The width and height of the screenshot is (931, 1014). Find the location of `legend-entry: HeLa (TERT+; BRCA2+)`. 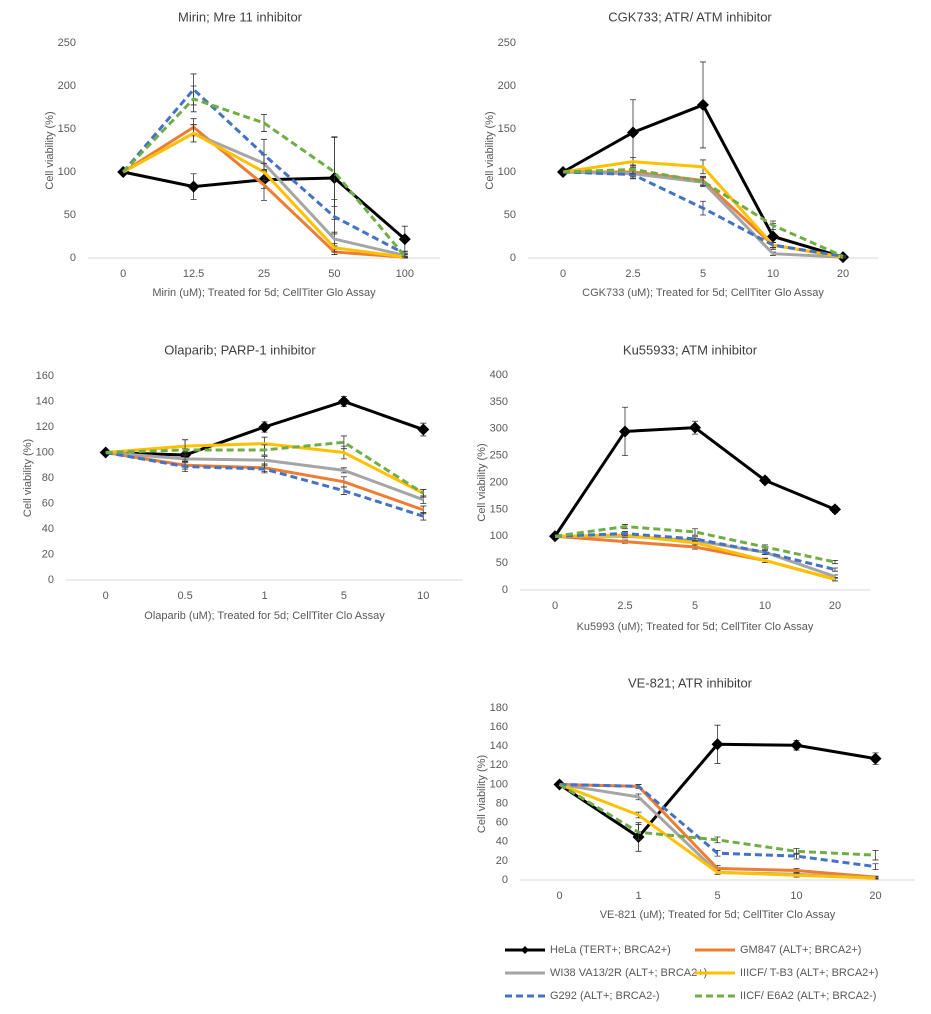

legend-entry: HeLa (TERT+; BRCA2+) is located at coordinates (588, 950).